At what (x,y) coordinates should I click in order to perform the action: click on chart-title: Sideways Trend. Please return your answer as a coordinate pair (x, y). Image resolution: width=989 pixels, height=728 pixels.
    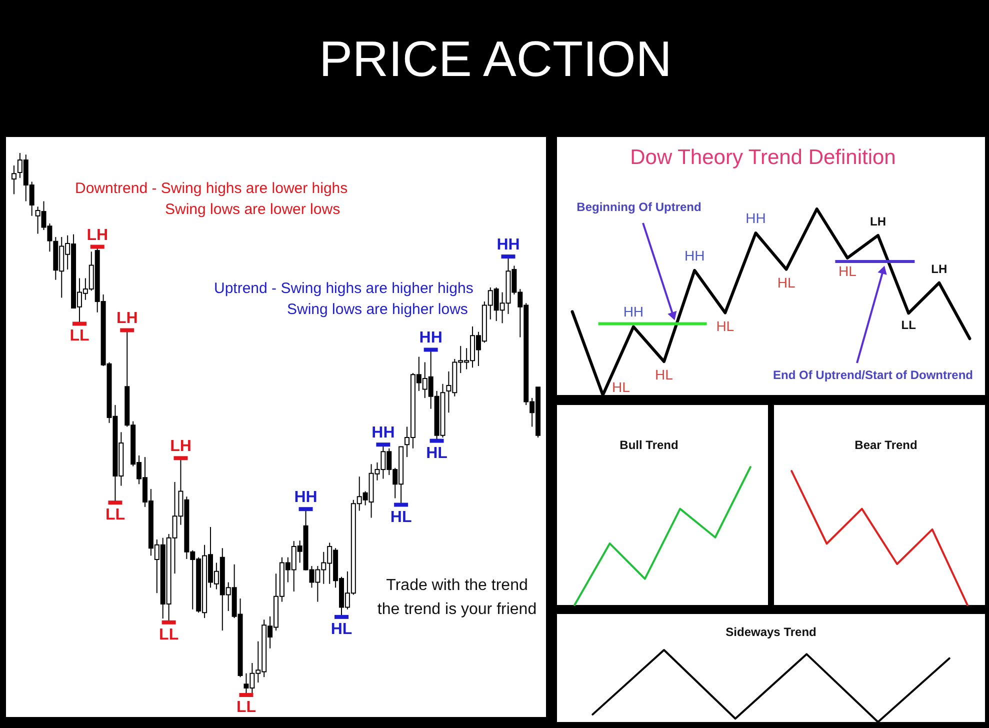
    Looking at the image, I should click on (771, 632).